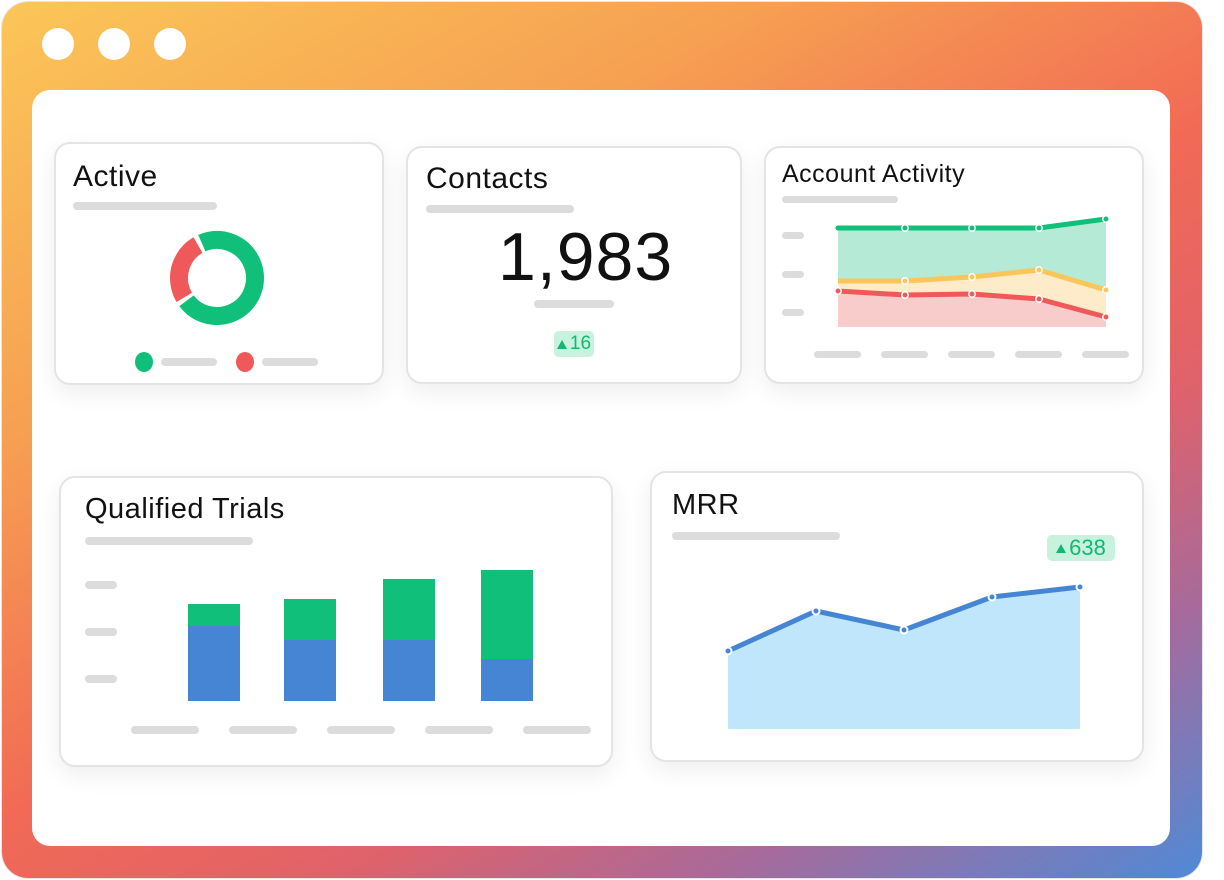  I want to click on bar-1-blue, so click(214, 663).